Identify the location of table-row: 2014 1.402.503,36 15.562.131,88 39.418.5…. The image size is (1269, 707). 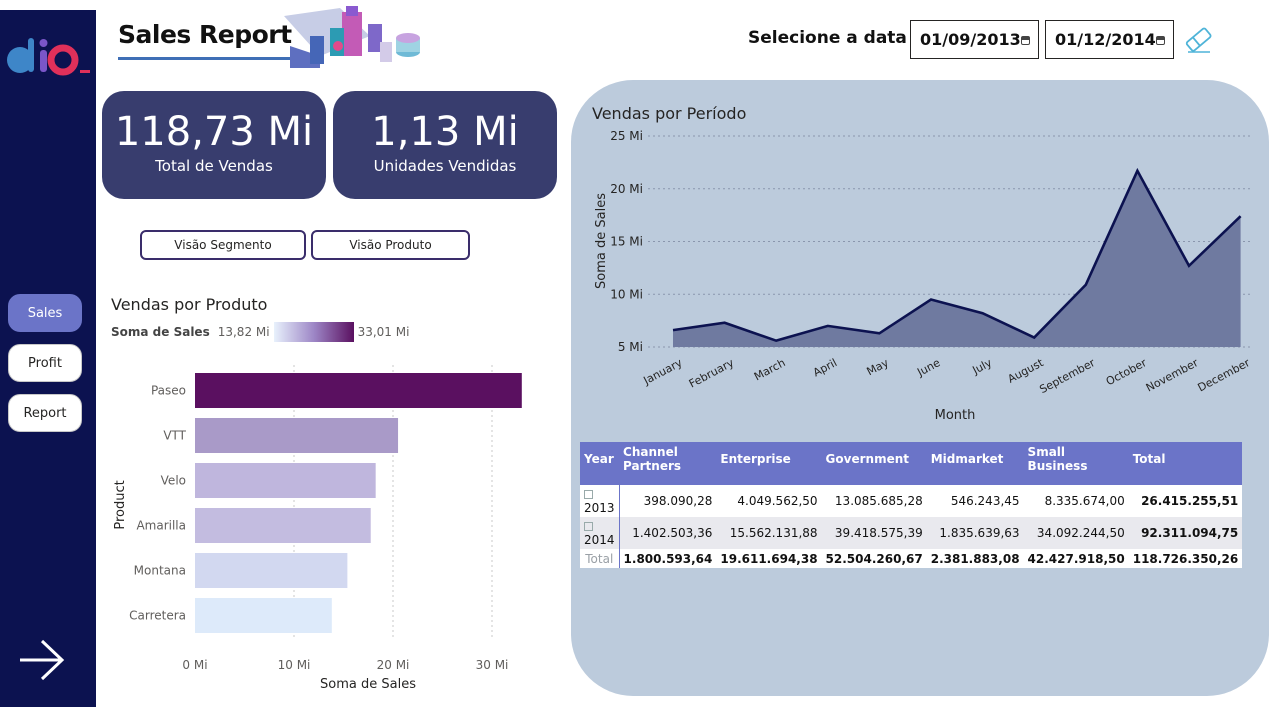
(911, 533).